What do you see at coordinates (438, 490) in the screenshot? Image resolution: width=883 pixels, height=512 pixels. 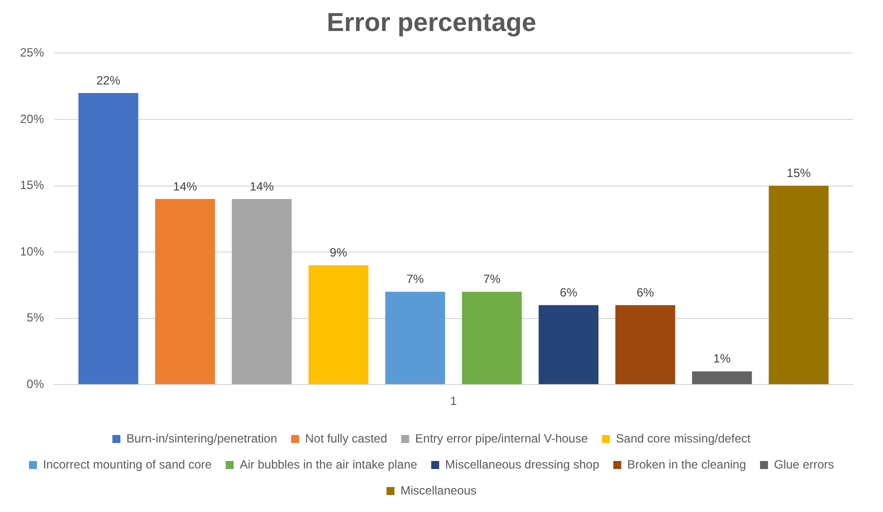 I see `legend-label: Miscellaneous` at bounding box center [438, 490].